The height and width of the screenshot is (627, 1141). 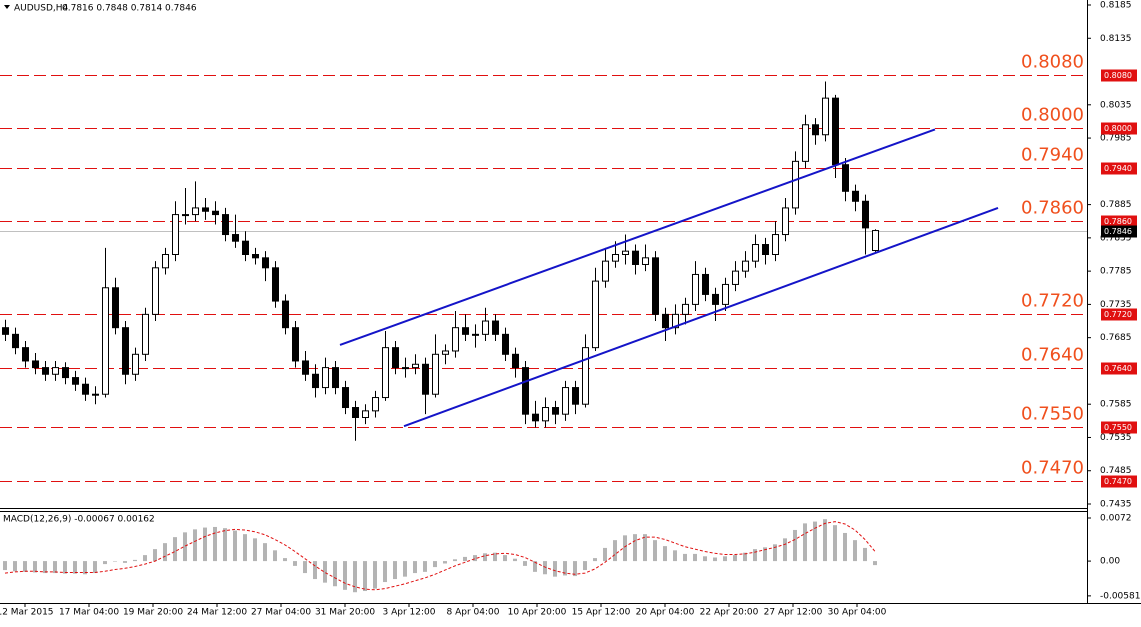 I want to click on x-tick-label: 10 Apr 20:00, so click(x=537, y=613).